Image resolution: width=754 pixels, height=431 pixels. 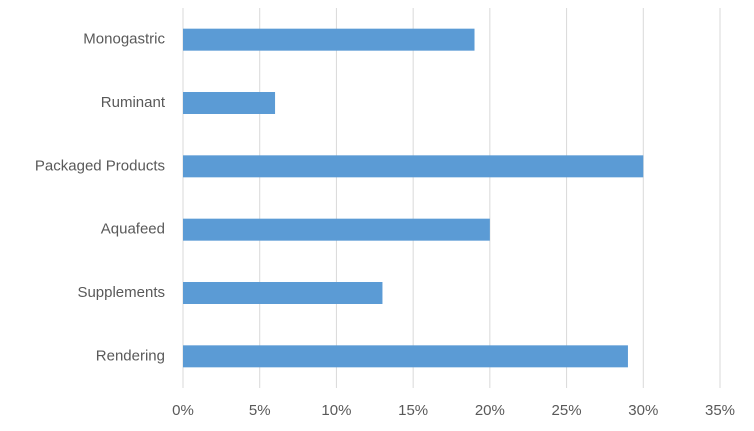 What do you see at coordinates (336, 410) in the screenshot?
I see `x-tick-label: 10%` at bounding box center [336, 410].